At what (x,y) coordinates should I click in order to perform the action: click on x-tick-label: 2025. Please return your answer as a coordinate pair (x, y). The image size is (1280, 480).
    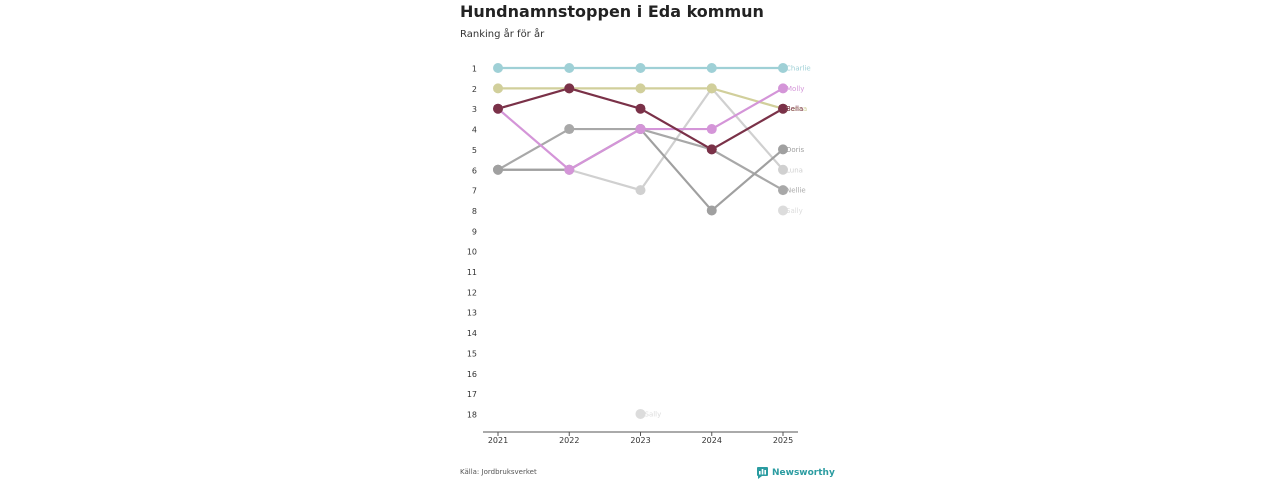
    Looking at the image, I should click on (783, 440).